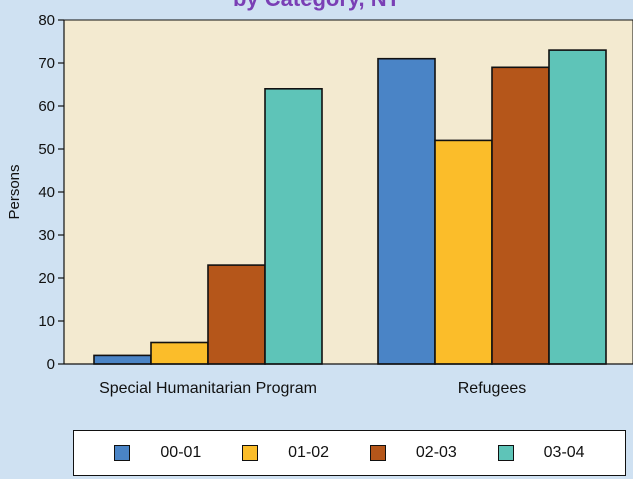  I want to click on y-tick-label: 50, so click(46, 149).